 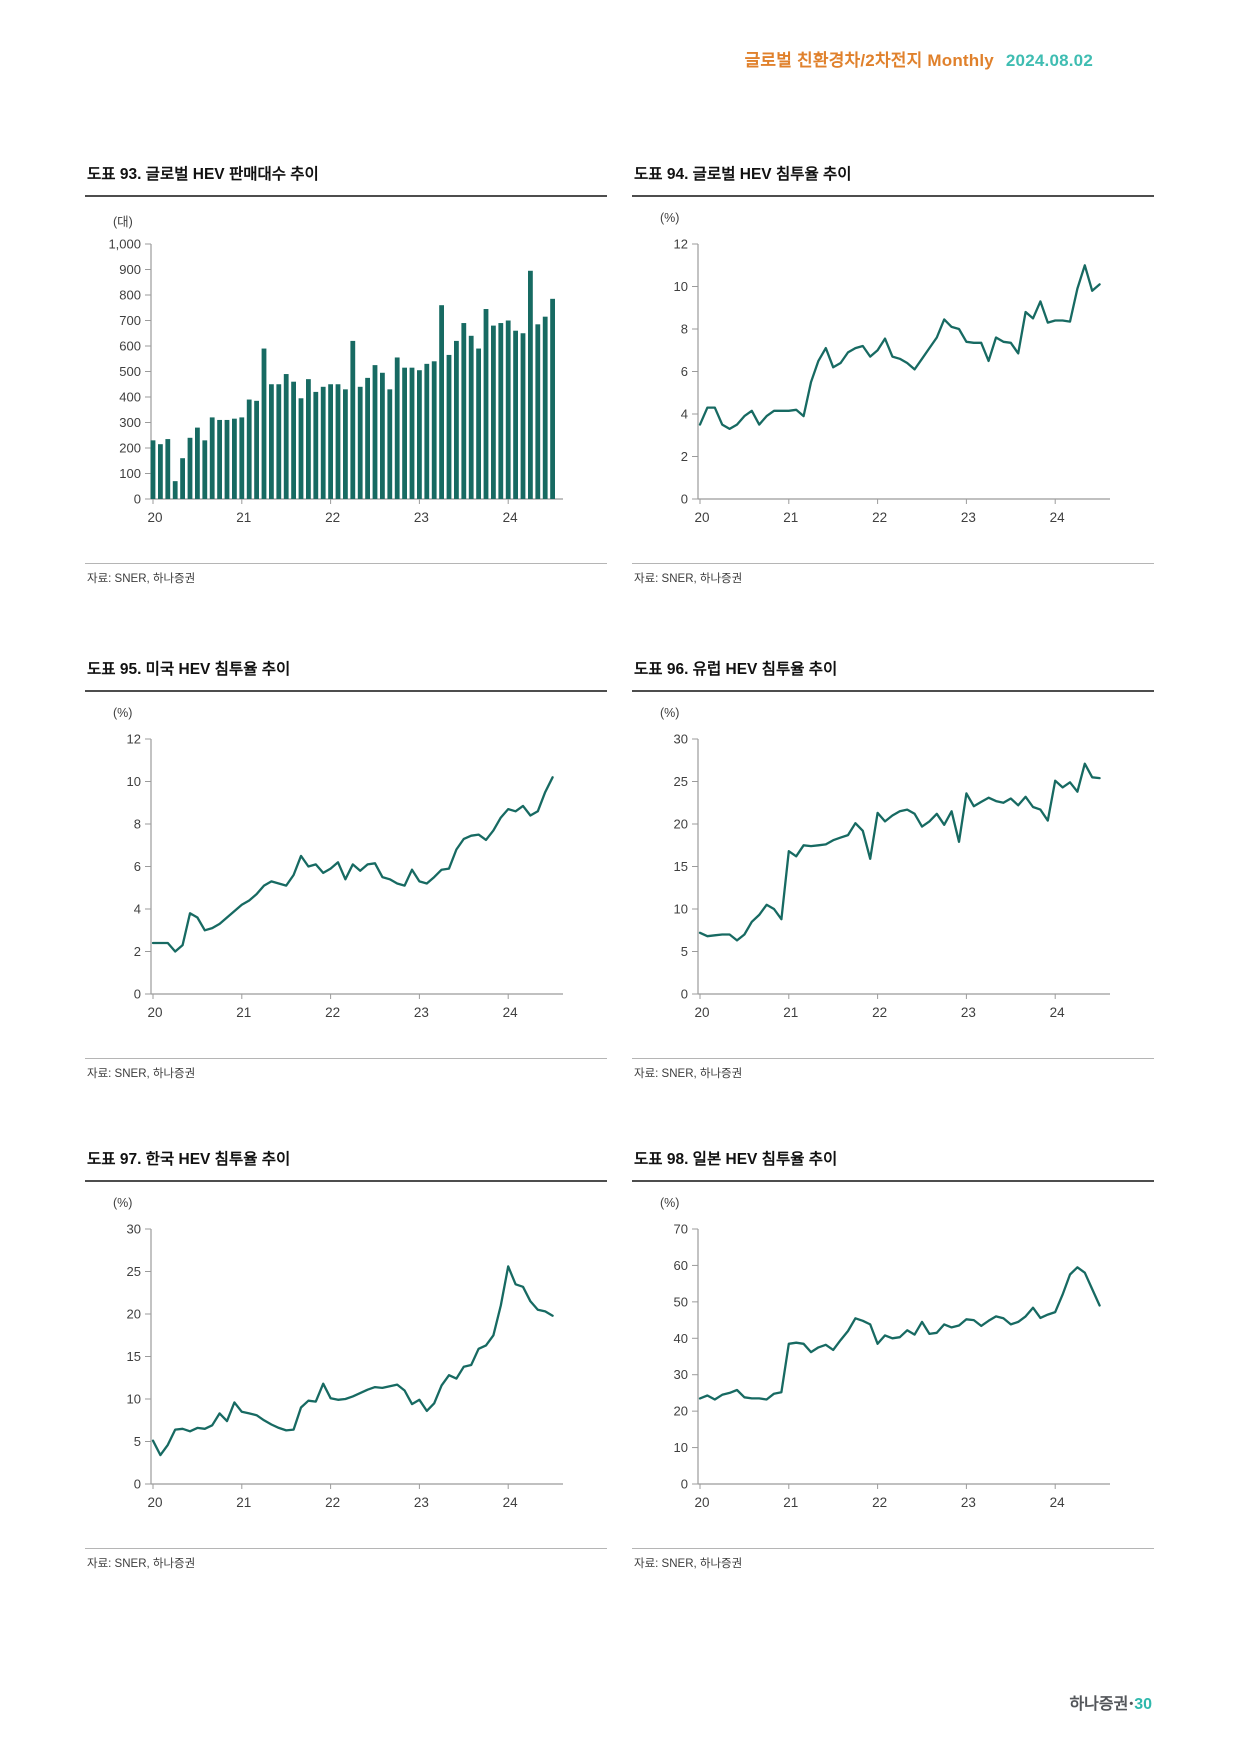 I want to click on report-date: 2024.08.02, so click(x=1049, y=60).